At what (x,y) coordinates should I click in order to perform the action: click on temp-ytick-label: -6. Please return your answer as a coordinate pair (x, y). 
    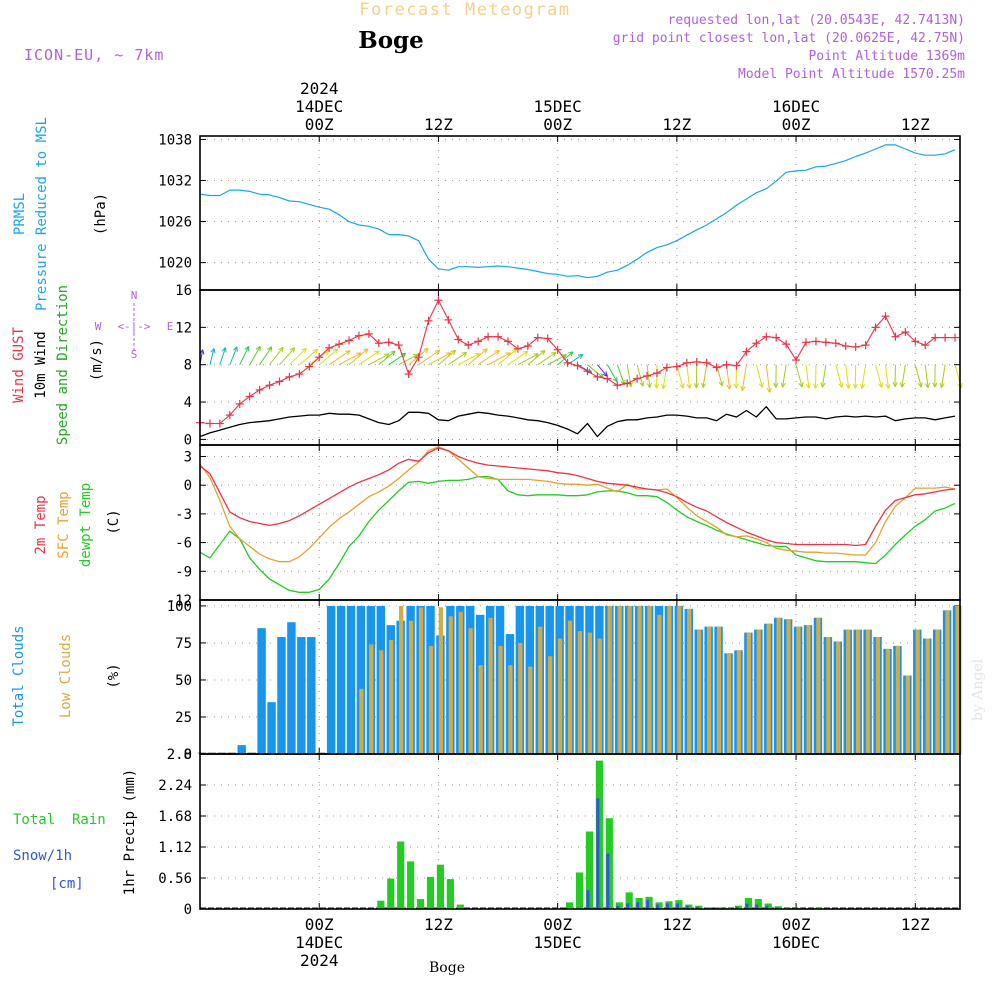
    Looking at the image, I should click on (183, 544).